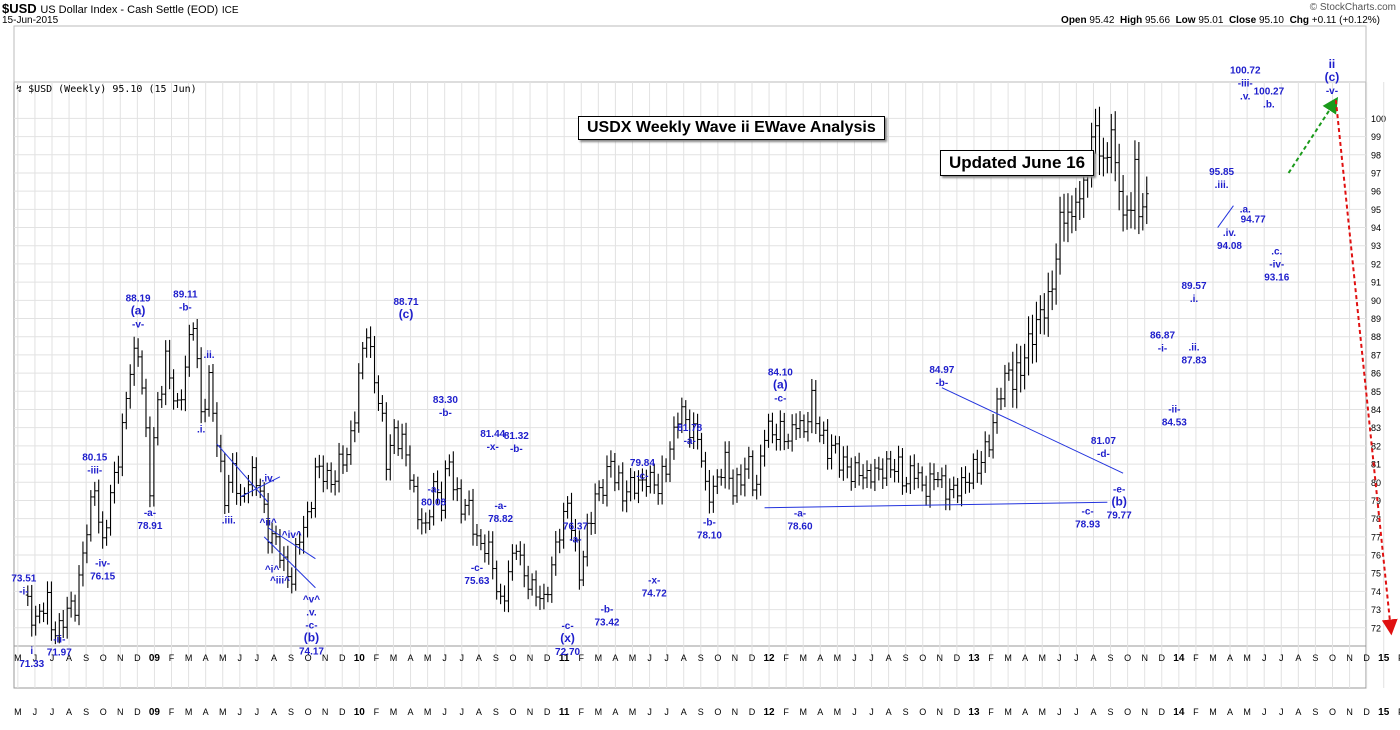 The image size is (1400, 730). What do you see at coordinates (567, 652) in the screenshot?
I see `wave-label: 72.70` at bounding box center [567, 652].